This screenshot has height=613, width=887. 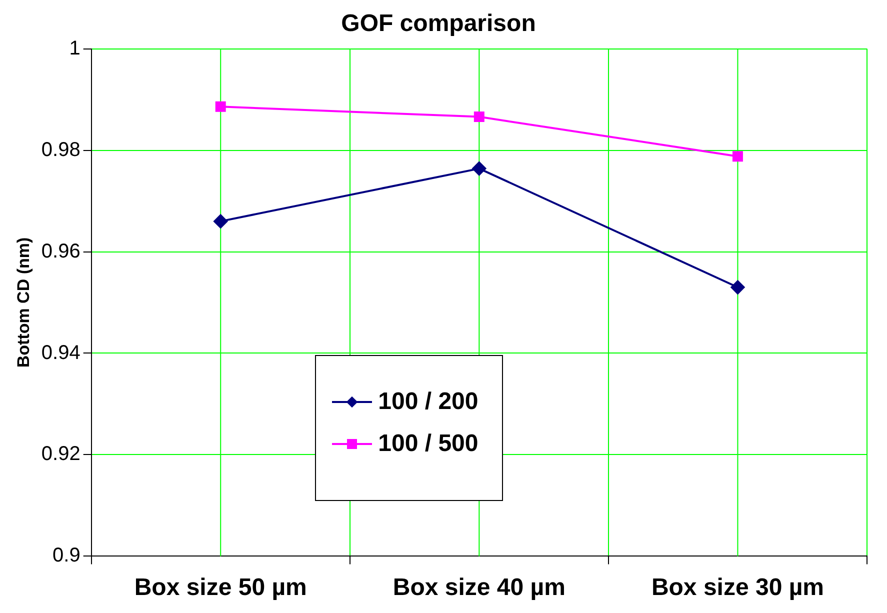 What do you see at coordinates (428, 444) in the screenshot?
I see `legend-label: 100 / 500` at bounding box center [428, 444].